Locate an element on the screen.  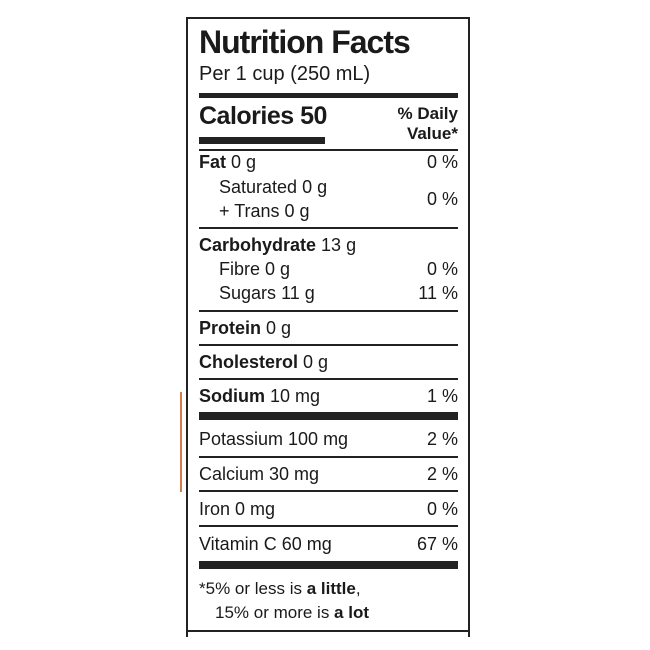
fibre-name: Fibre is located at coordinates (240, 269).